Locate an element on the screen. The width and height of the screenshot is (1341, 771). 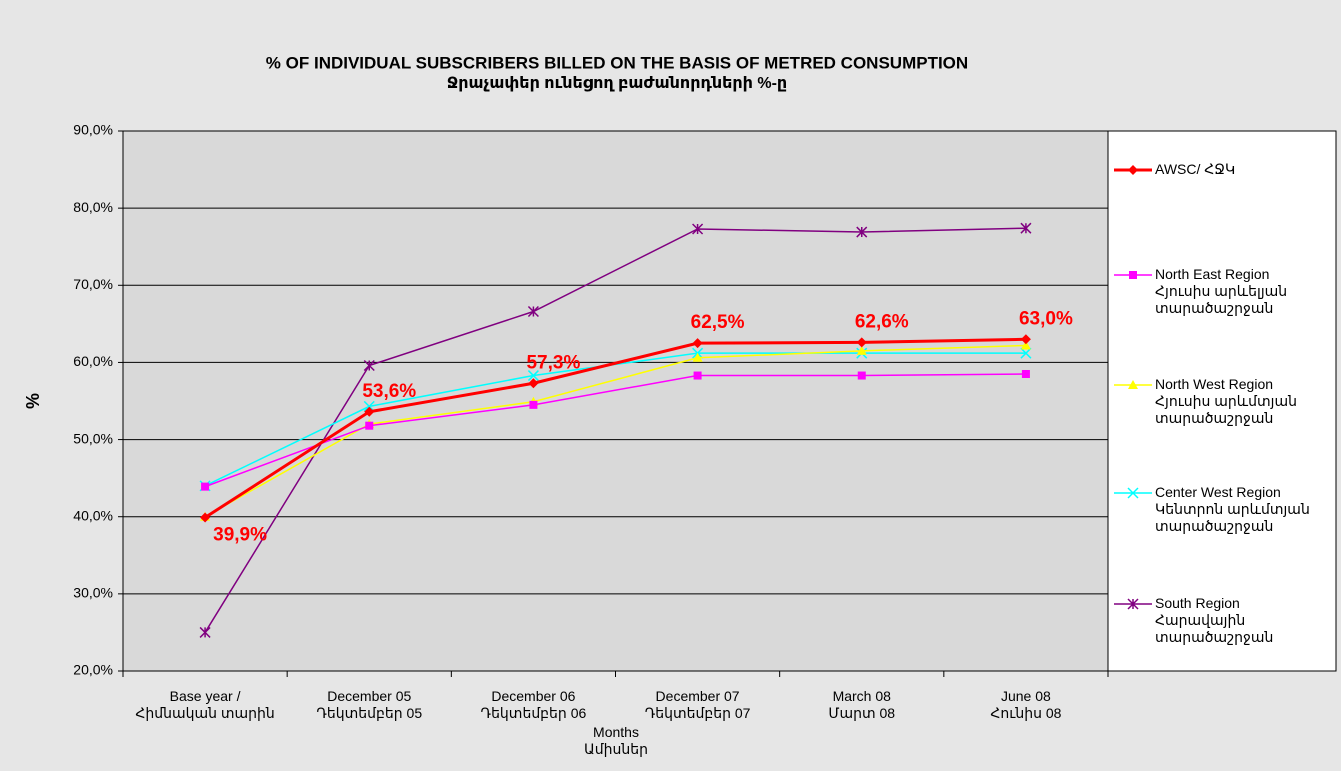
data-label: 53,6% is located at coordinates (389, 391).